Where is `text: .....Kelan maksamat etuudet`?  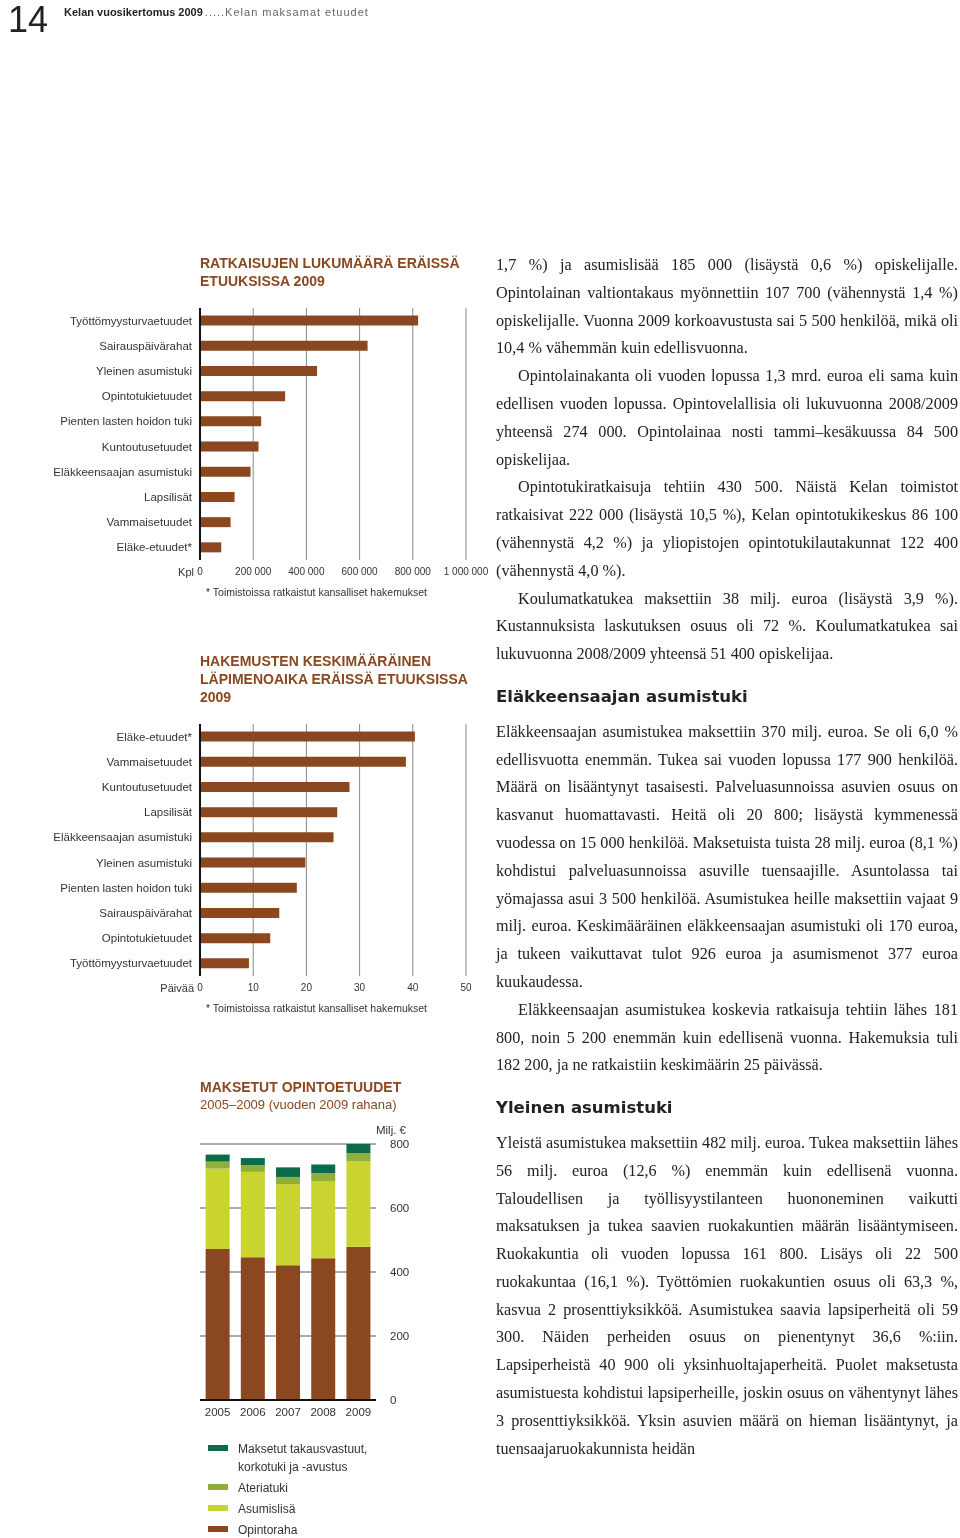 text: .....Kelan maksamat etuudet is located at coordinates (286, 12).